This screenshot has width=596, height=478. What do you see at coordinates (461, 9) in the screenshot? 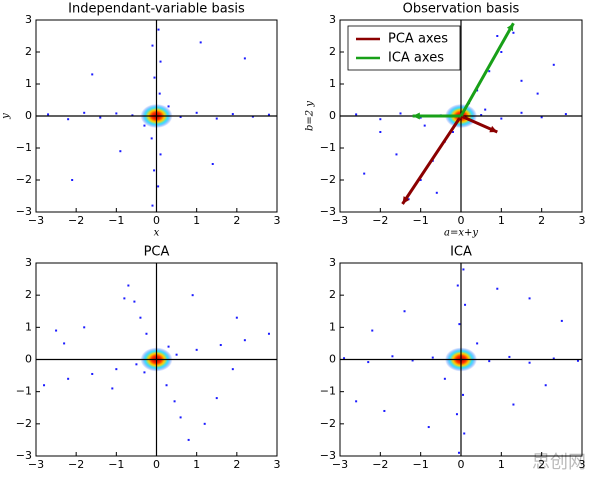
I see `panel-title: Observation basis` at bounding box center [461, 9].